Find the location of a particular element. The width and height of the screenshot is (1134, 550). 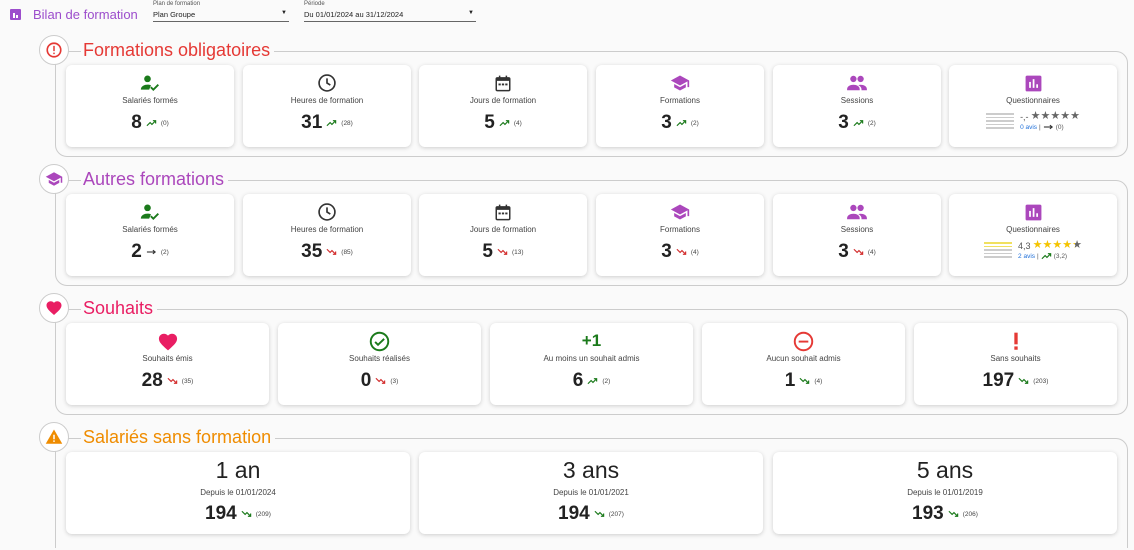

rating-summary: 4,3 ★ ★ ★ ★ ★ 2 avis | (3,2) is located at coordinates (1050, 250).